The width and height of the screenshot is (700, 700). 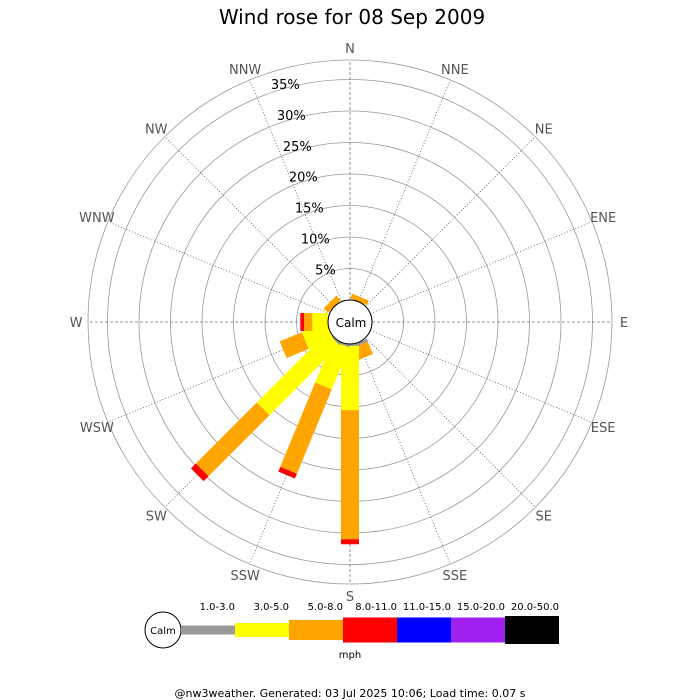 What do you see at coordinates (97, 428) in the screenshot?
I see `direction-label-wsw: WSW` at bounding box center [97, 428].